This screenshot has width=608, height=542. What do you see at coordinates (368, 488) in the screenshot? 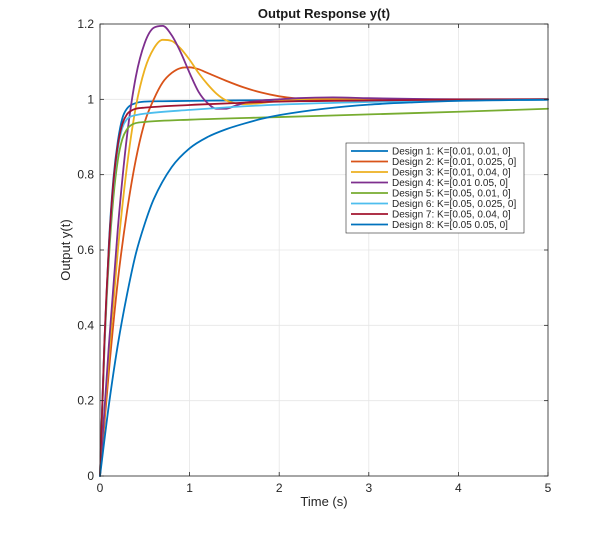
I see `x-tick-label: 3` at bounding box center [368, 488].